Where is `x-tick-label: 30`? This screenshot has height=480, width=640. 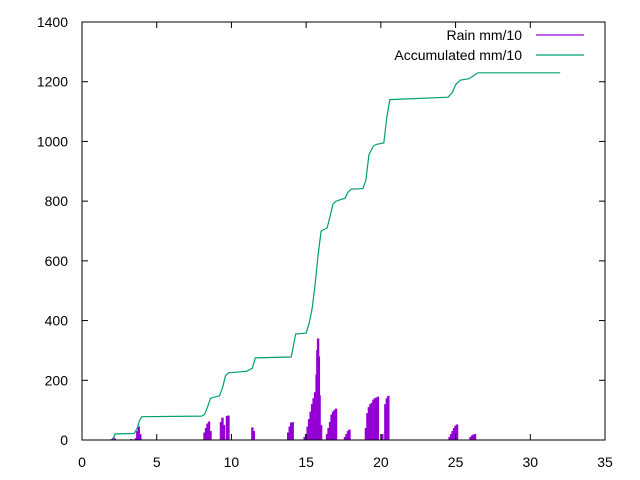
x-tick-label: 30 is located at coordinates (530, 462).